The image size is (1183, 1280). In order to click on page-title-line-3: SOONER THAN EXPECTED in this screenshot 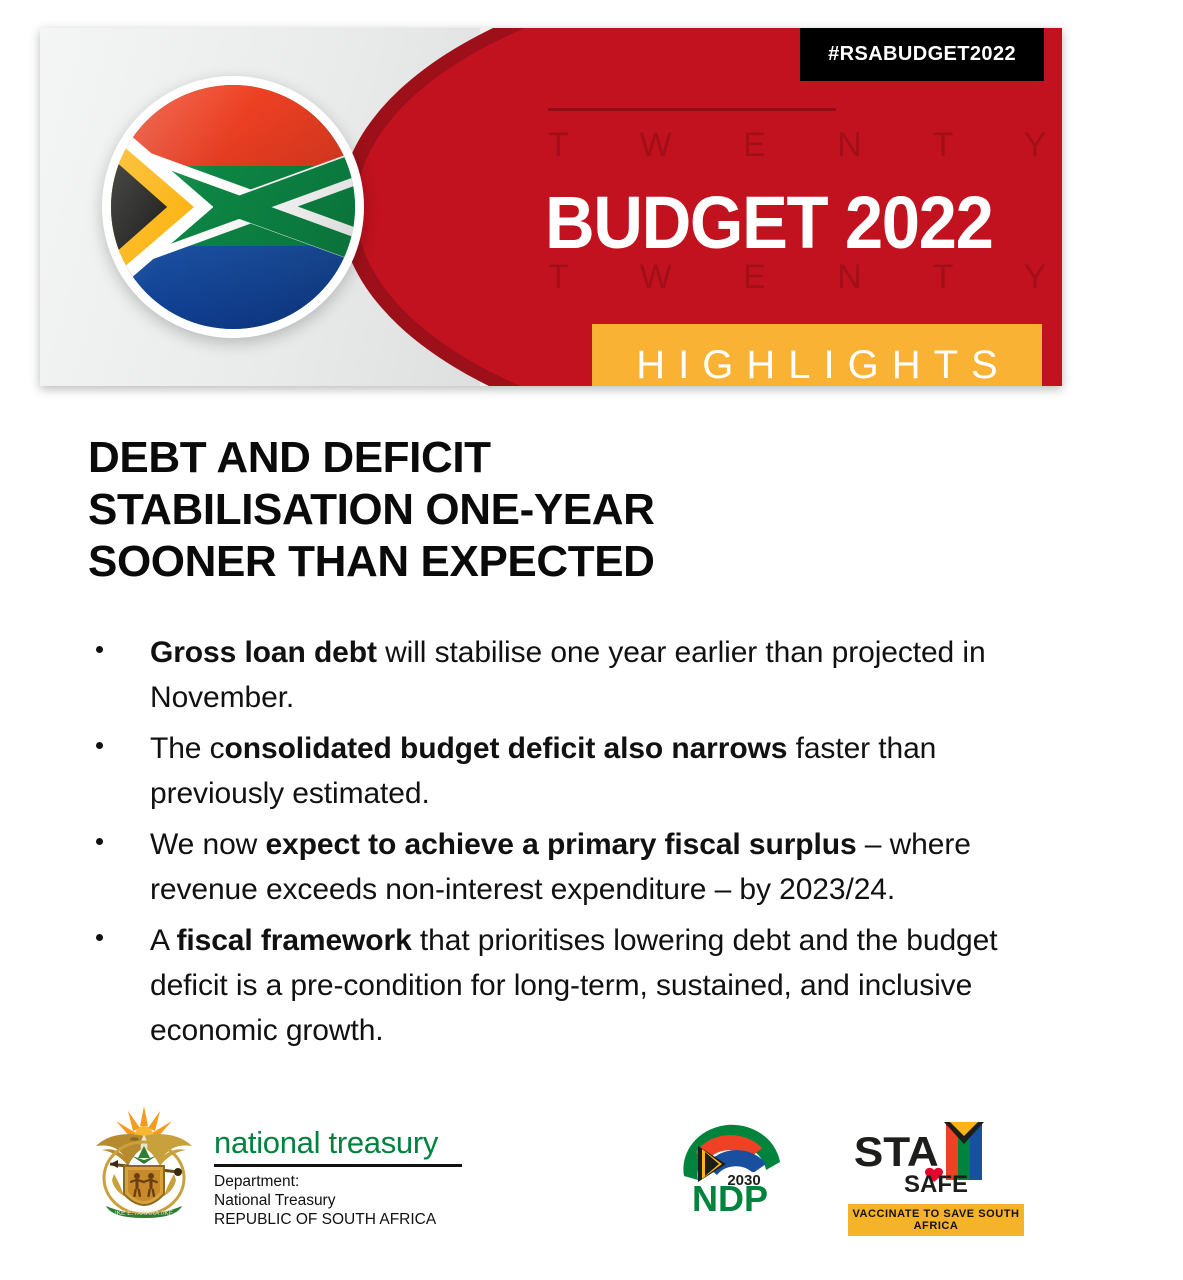, I will do `click(371, 561)`.